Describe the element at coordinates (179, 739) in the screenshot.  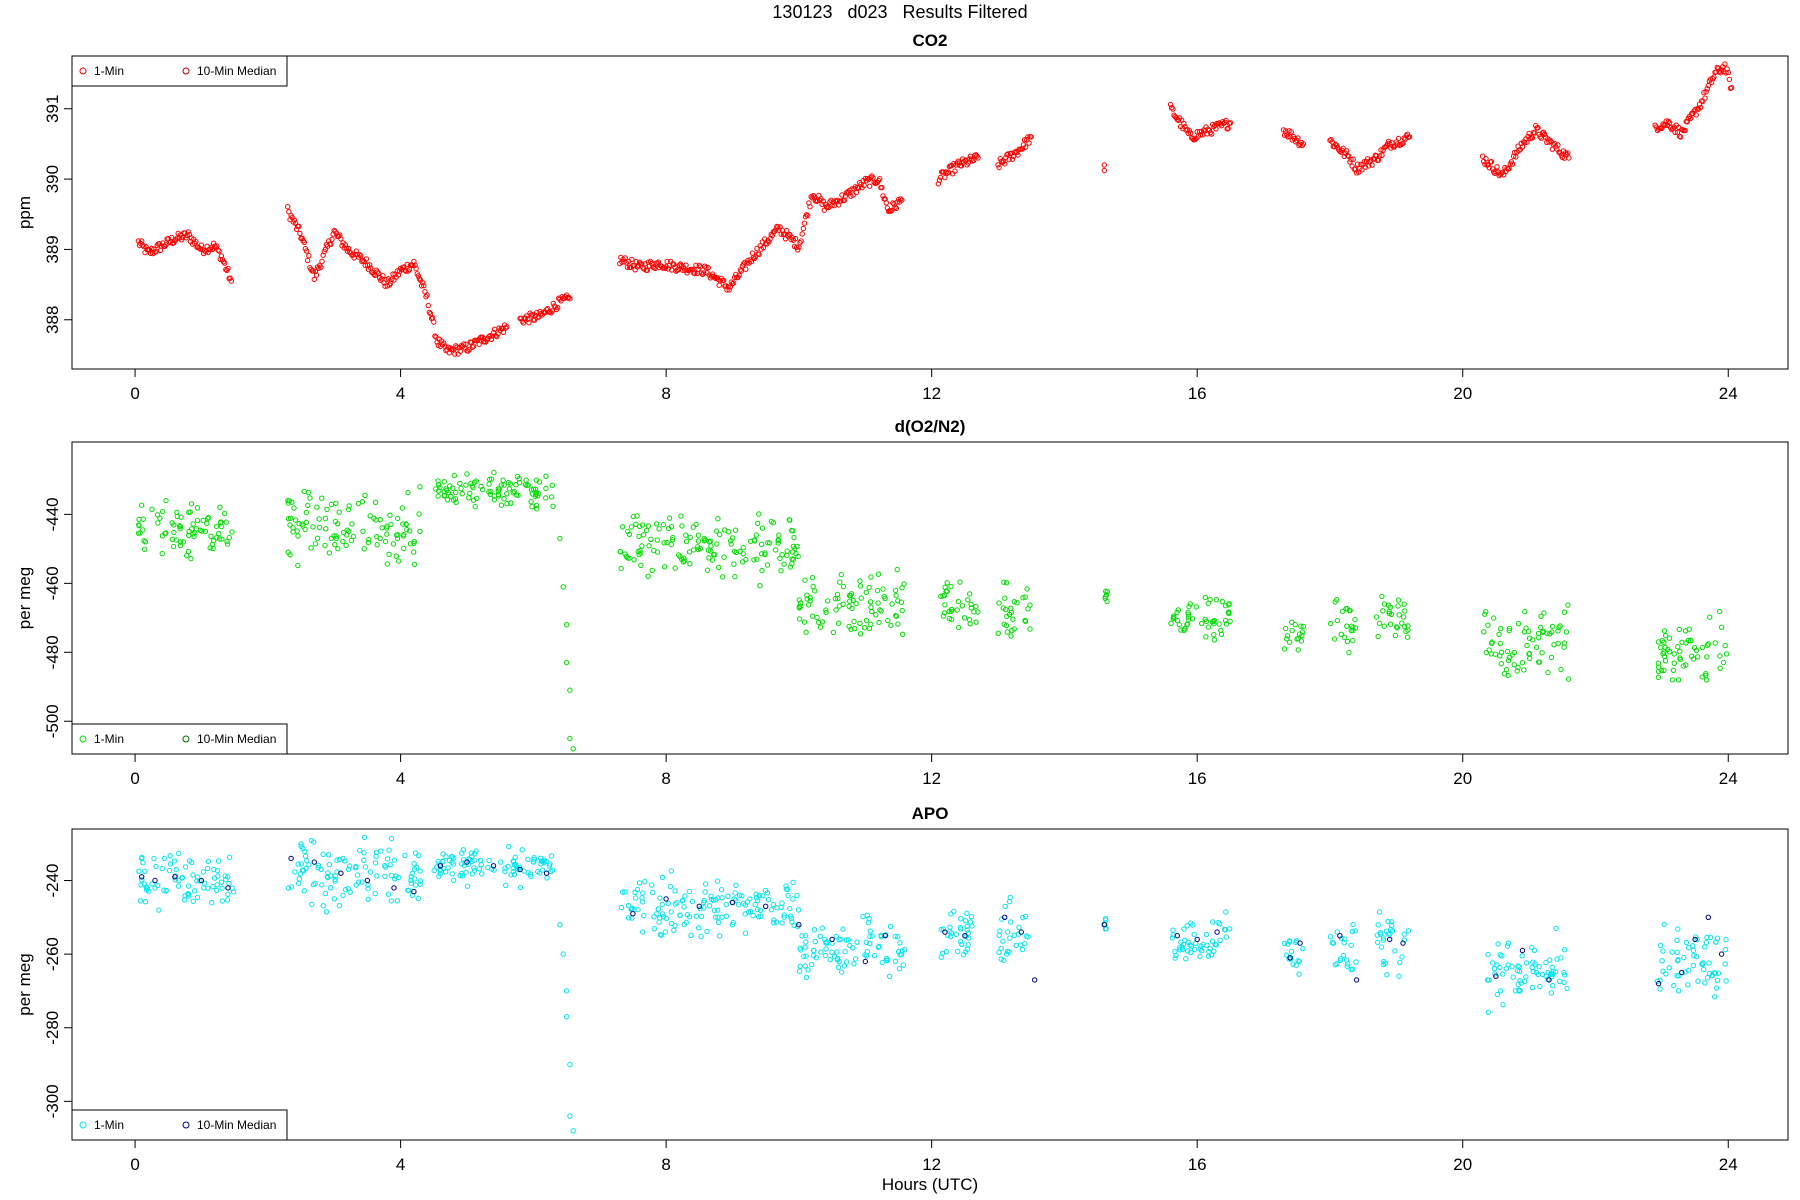
I see `legend-box-d-o2-n2` at that location.